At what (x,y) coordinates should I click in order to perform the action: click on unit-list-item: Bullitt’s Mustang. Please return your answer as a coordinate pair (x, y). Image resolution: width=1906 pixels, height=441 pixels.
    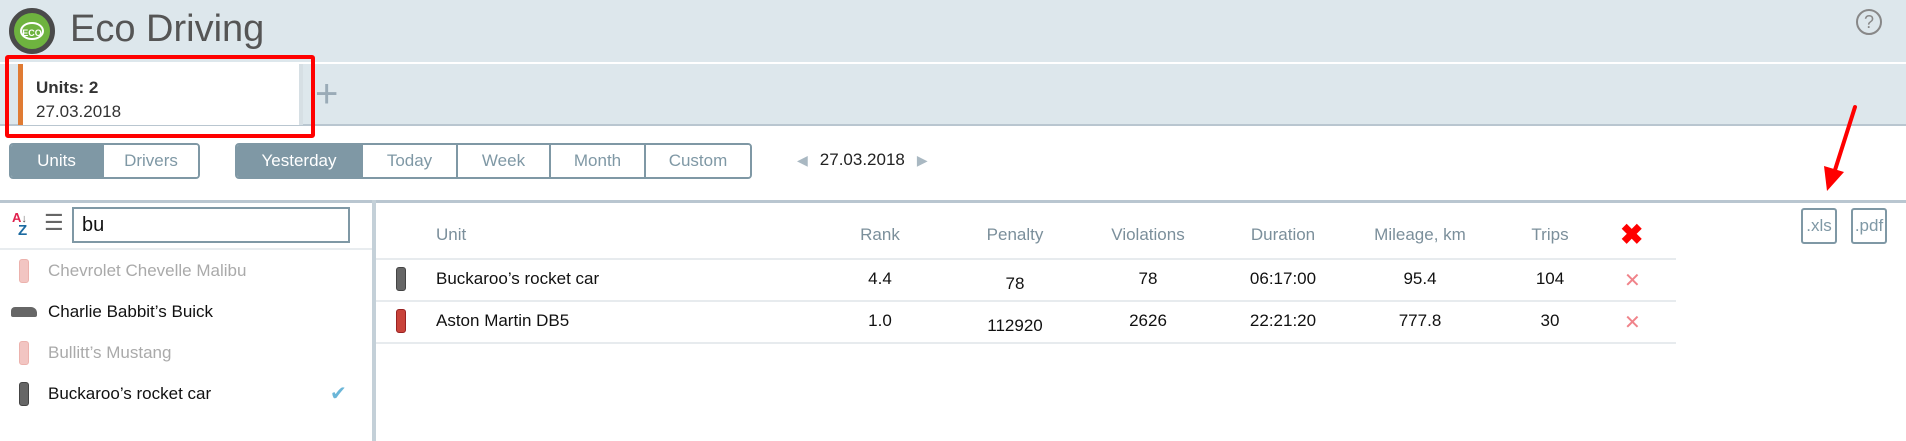
    Looking at the image, I should click on (186, 352).